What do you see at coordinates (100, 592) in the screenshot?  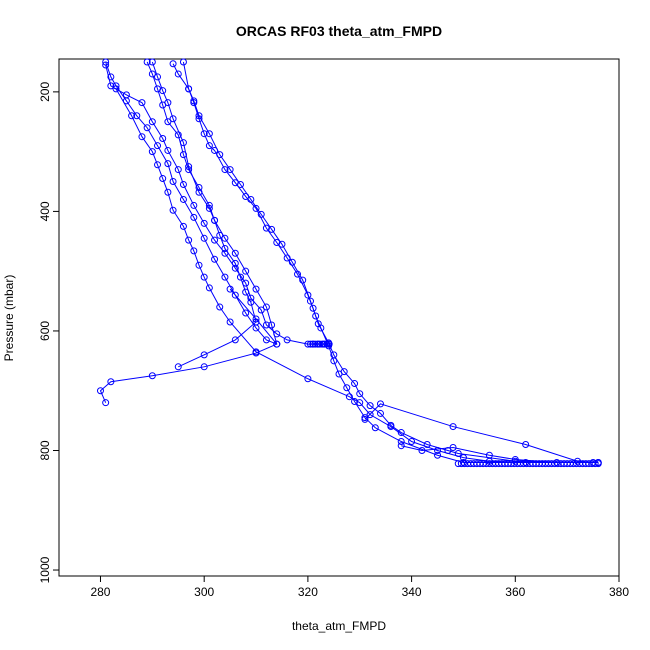 I see `x-tick-label: 280` at bounding box center [100, 592].